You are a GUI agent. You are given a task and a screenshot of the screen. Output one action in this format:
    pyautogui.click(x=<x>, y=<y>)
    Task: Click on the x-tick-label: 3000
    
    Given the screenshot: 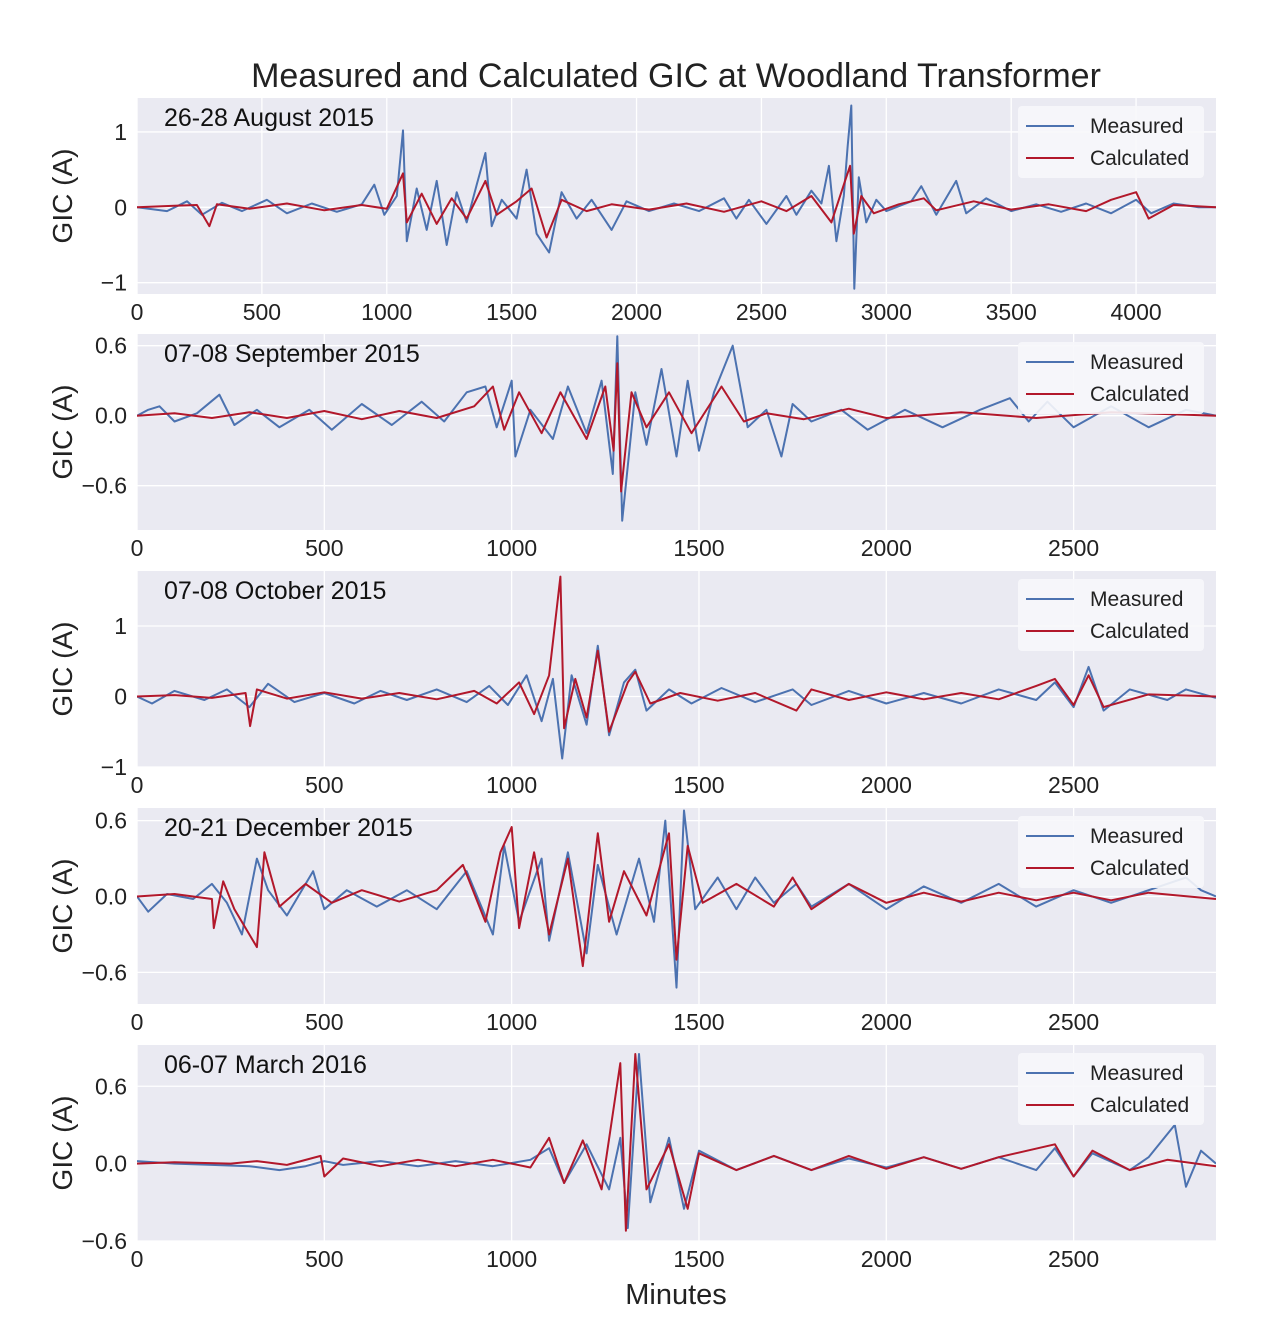 What is the action you would take?
    pyautogui.click(x=886, y=312)
    